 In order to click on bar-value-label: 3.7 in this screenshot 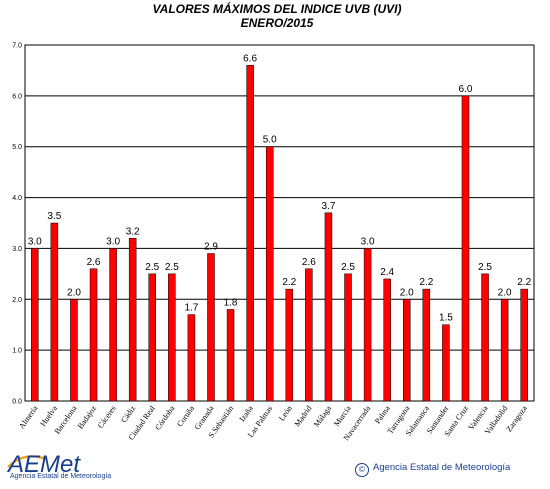, I will do `click(328, 206)`.